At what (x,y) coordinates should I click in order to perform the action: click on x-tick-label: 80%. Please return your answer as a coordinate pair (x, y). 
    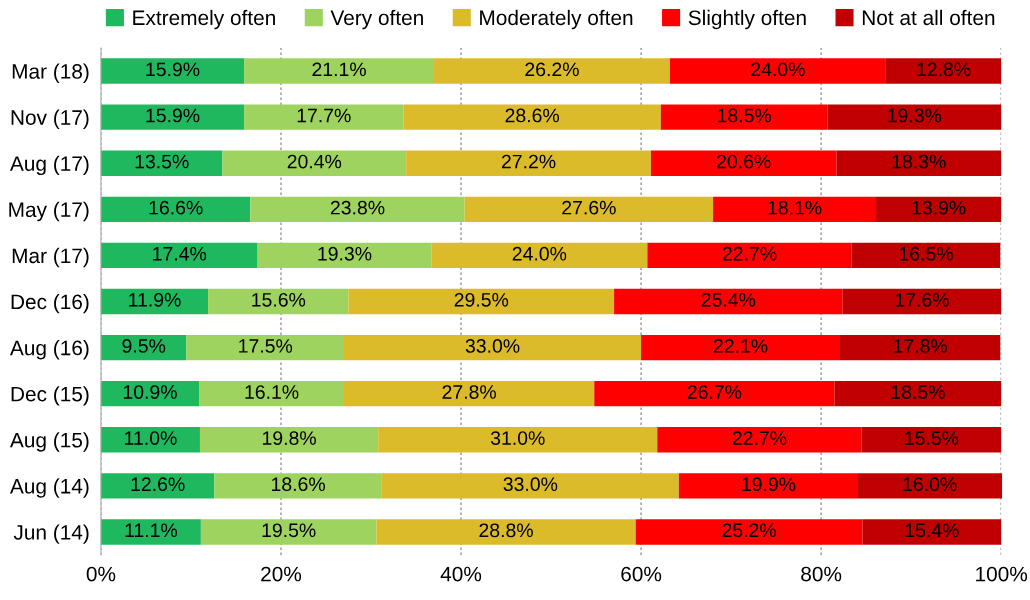
    Looking at the image, I should click on (821, 574).